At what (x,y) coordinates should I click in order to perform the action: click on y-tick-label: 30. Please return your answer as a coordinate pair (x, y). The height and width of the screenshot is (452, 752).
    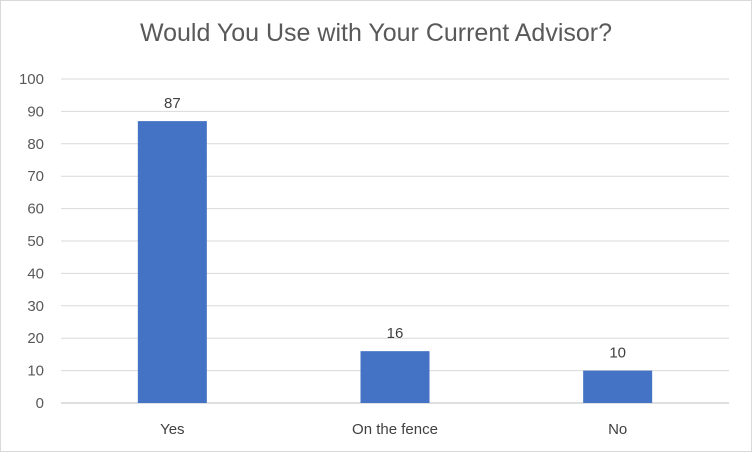
    Looking at the image, I should click on (35, 306).